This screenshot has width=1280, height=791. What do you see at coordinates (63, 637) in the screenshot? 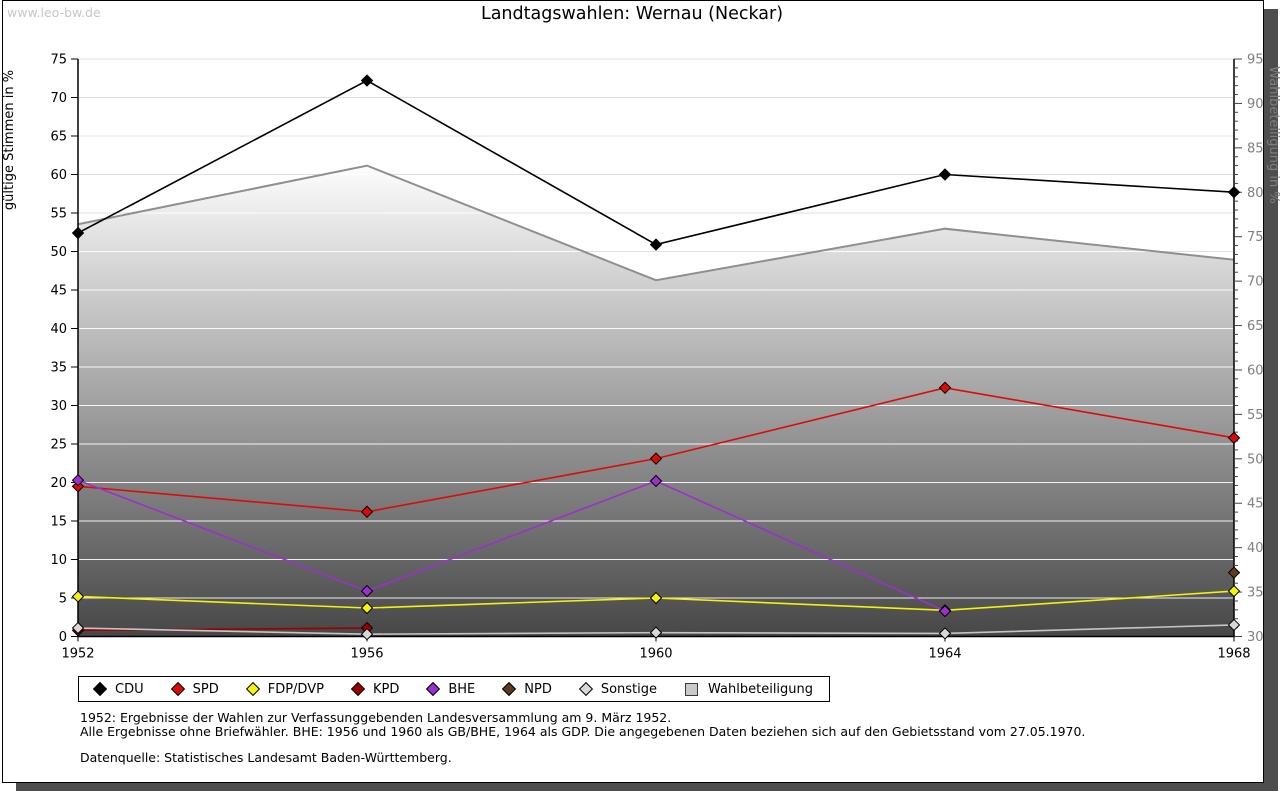
I see `left-tick-label: 0` at bounding box center [63, 637].